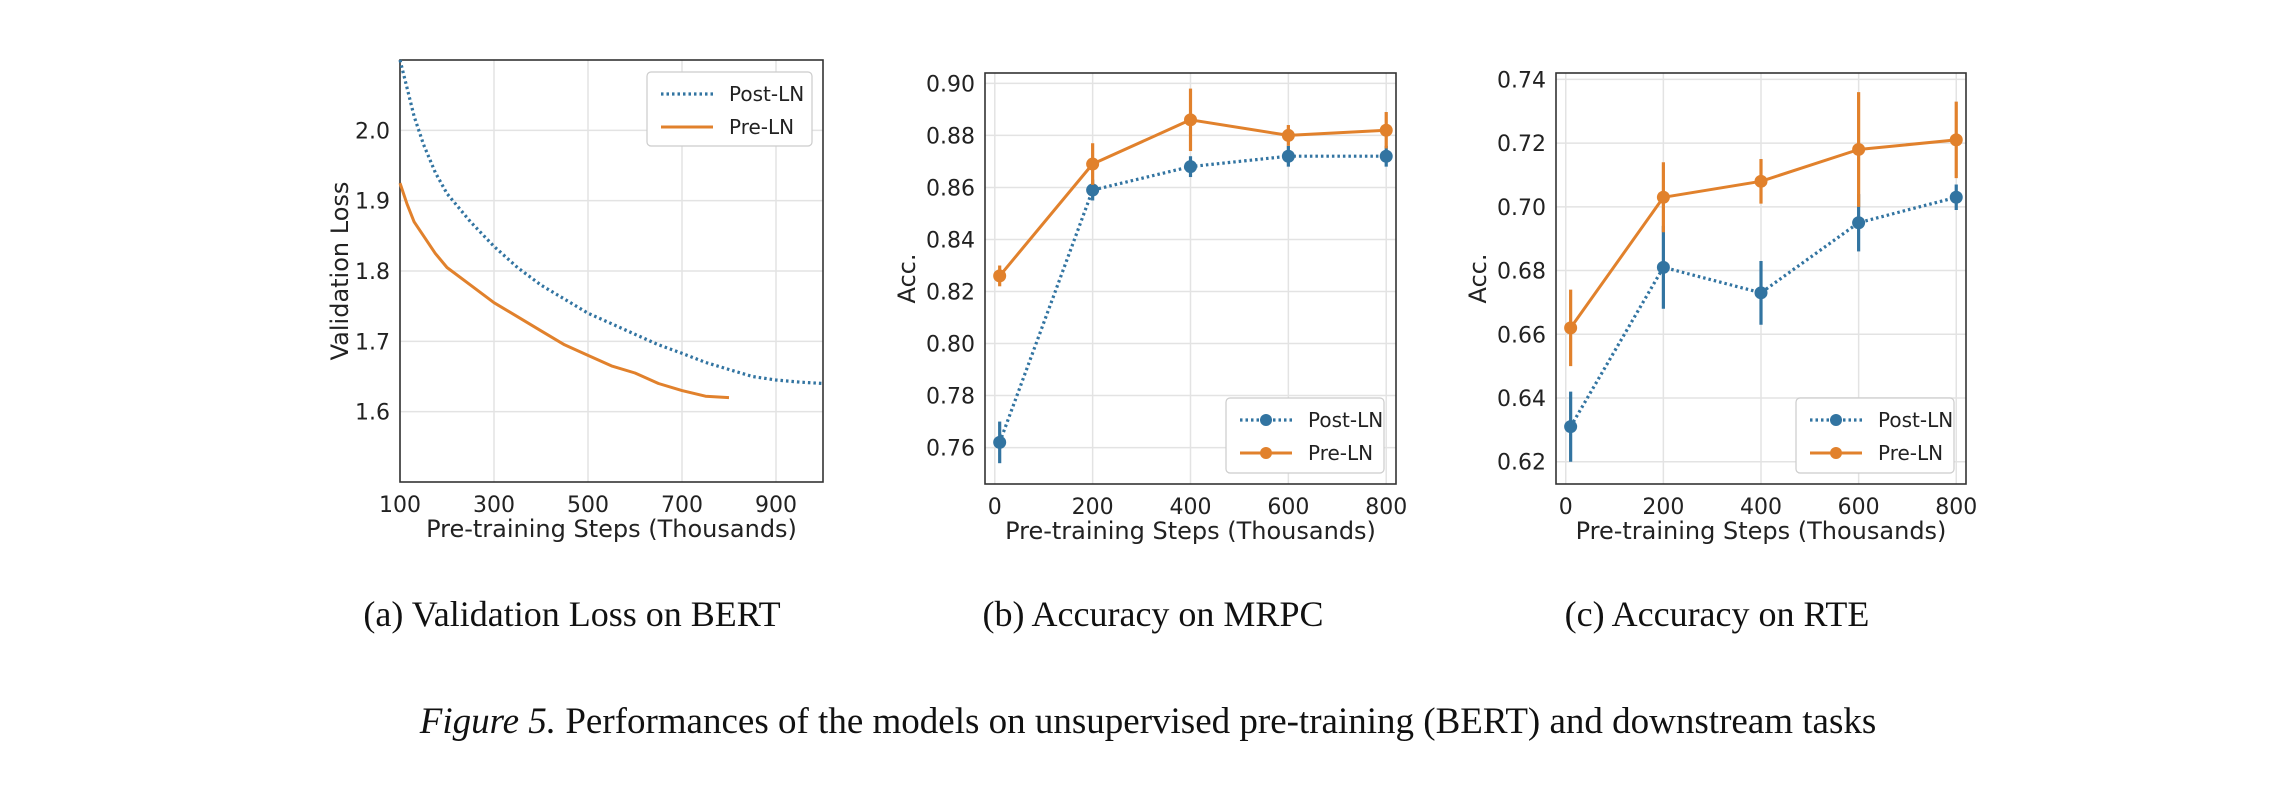 The width and height of the screenshot is (2296, 786). Describe the element at coordinates (1521, 80) in the screenshot. I see `y-tick-label: 0.74` at that location.